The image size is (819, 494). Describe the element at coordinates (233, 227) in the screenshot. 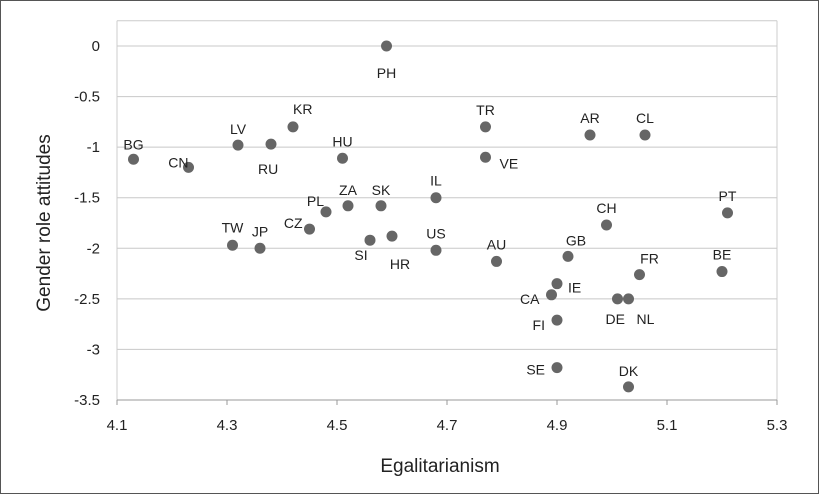

I see `point-label-tw: TW` at that location.